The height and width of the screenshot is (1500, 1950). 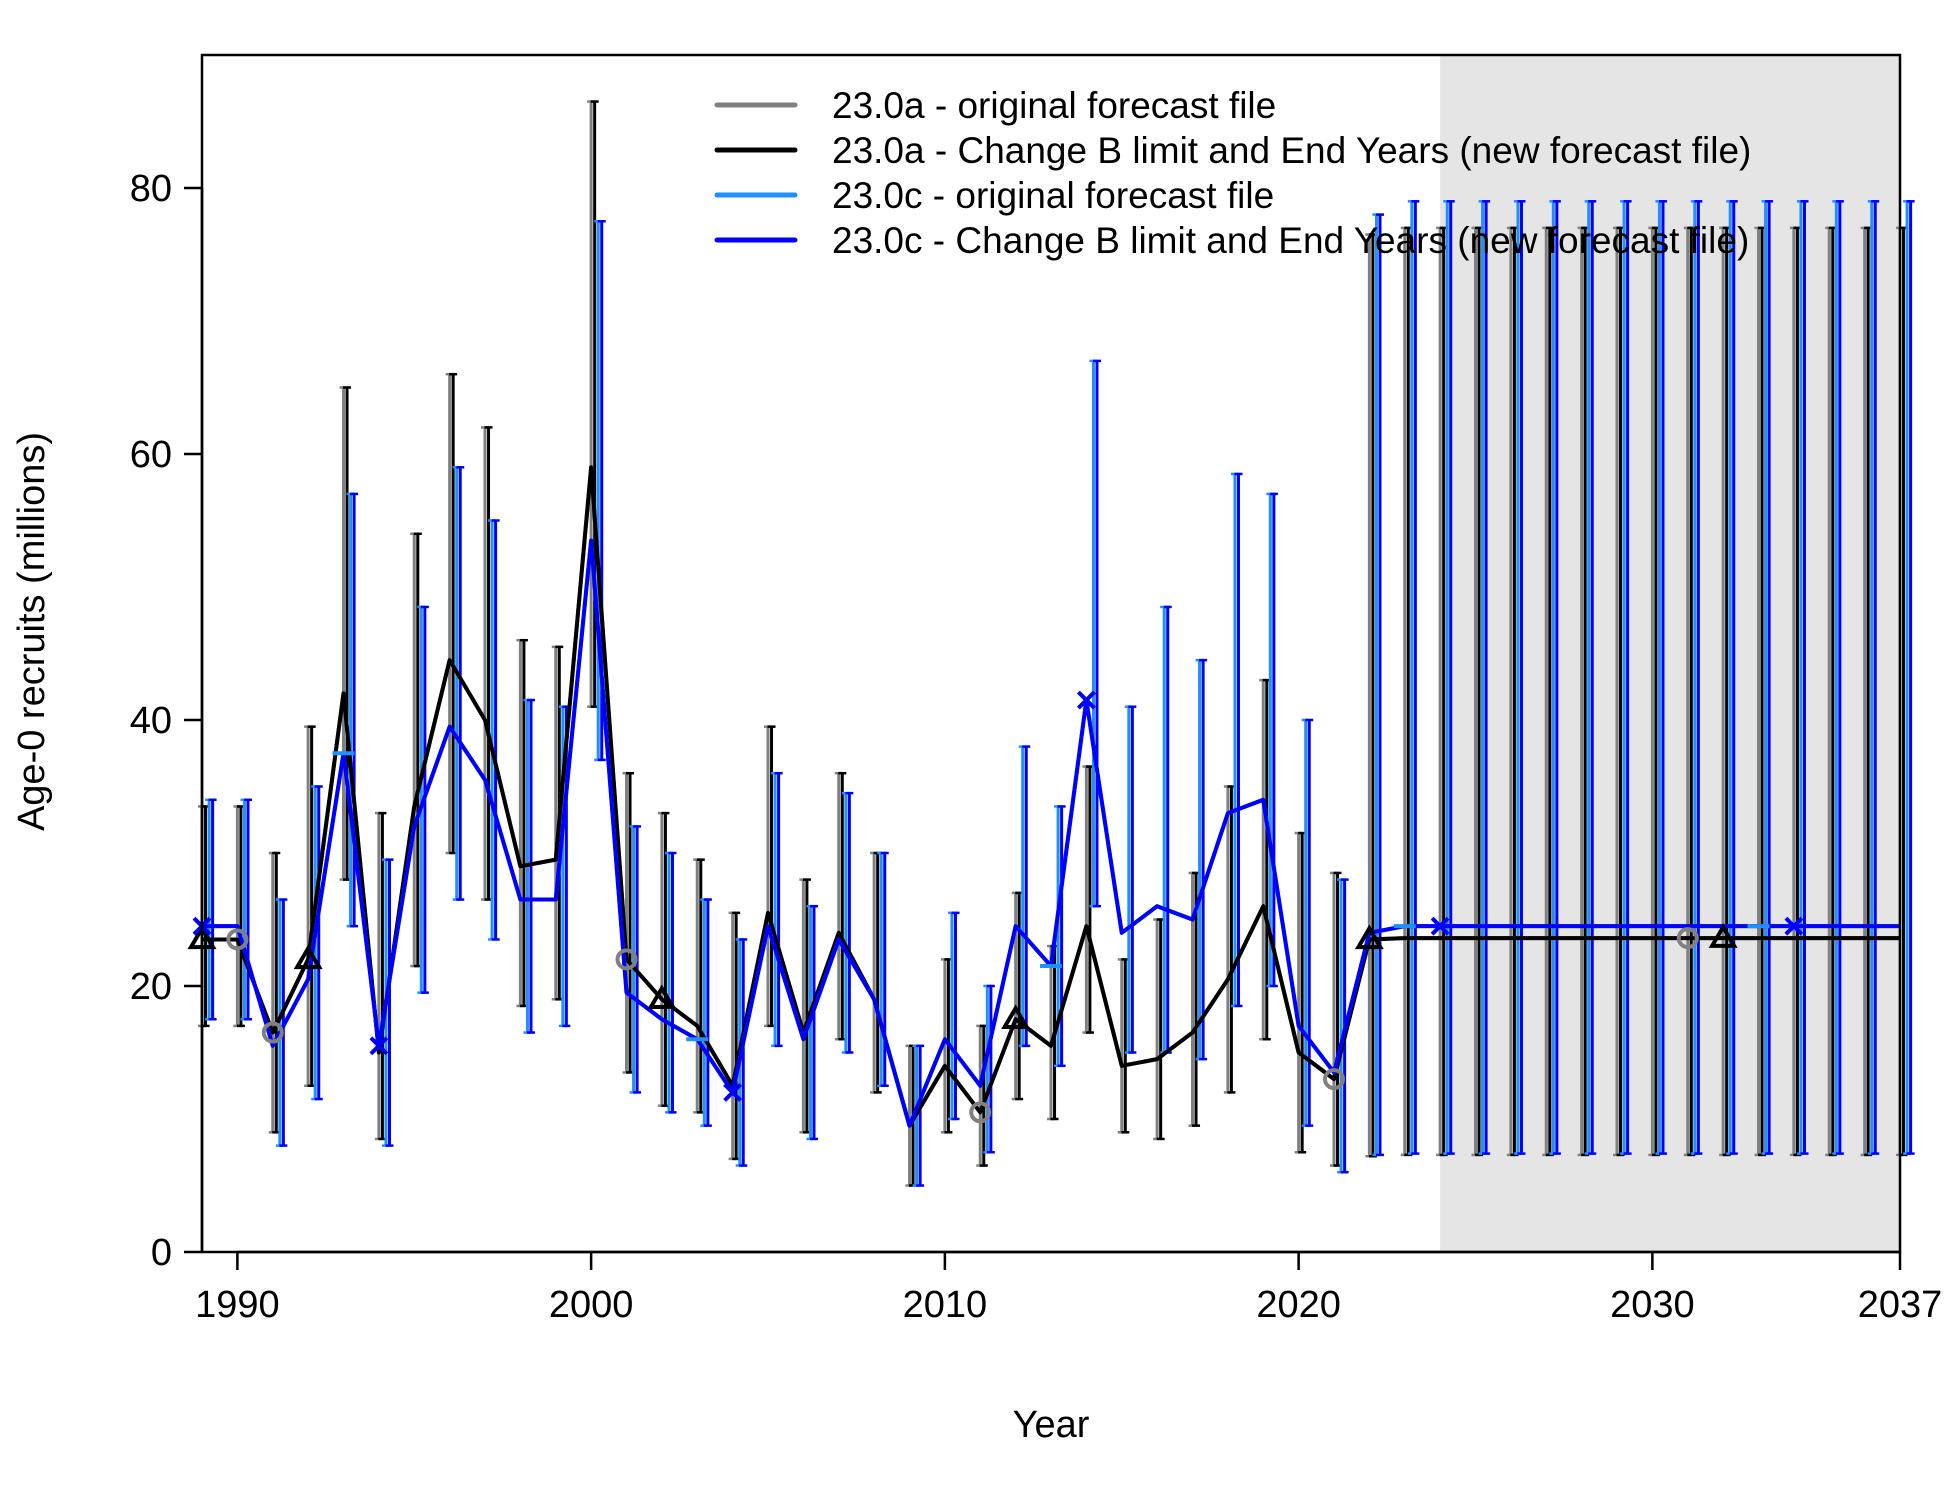 I want to click on y-axis-label: Age-0 recruits (millions), so click(x=32, y=631).